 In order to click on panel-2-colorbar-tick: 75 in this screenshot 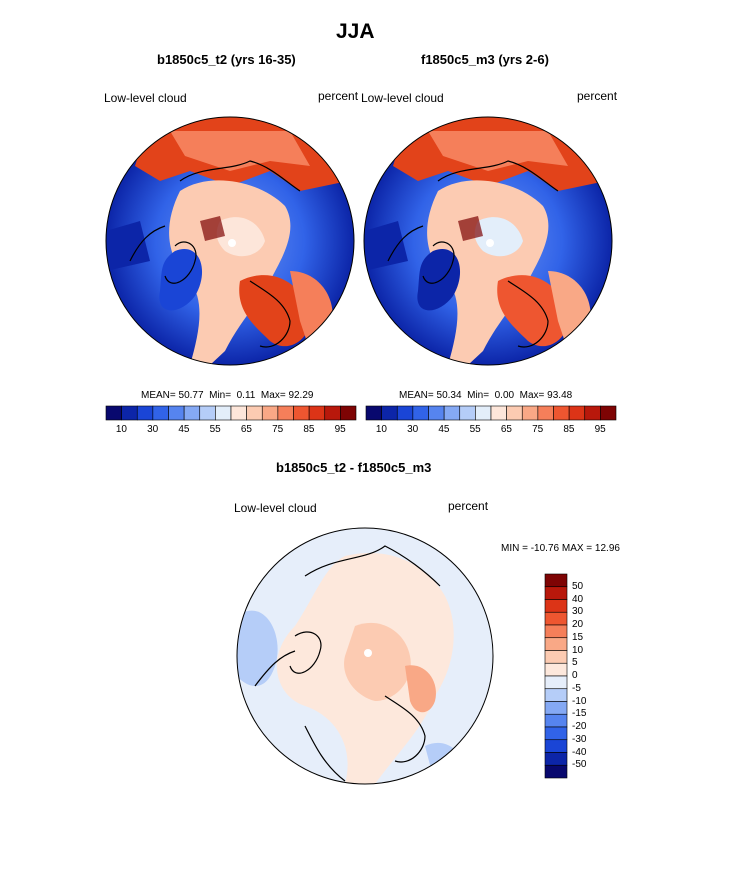, I will do `click(538, 429)`.